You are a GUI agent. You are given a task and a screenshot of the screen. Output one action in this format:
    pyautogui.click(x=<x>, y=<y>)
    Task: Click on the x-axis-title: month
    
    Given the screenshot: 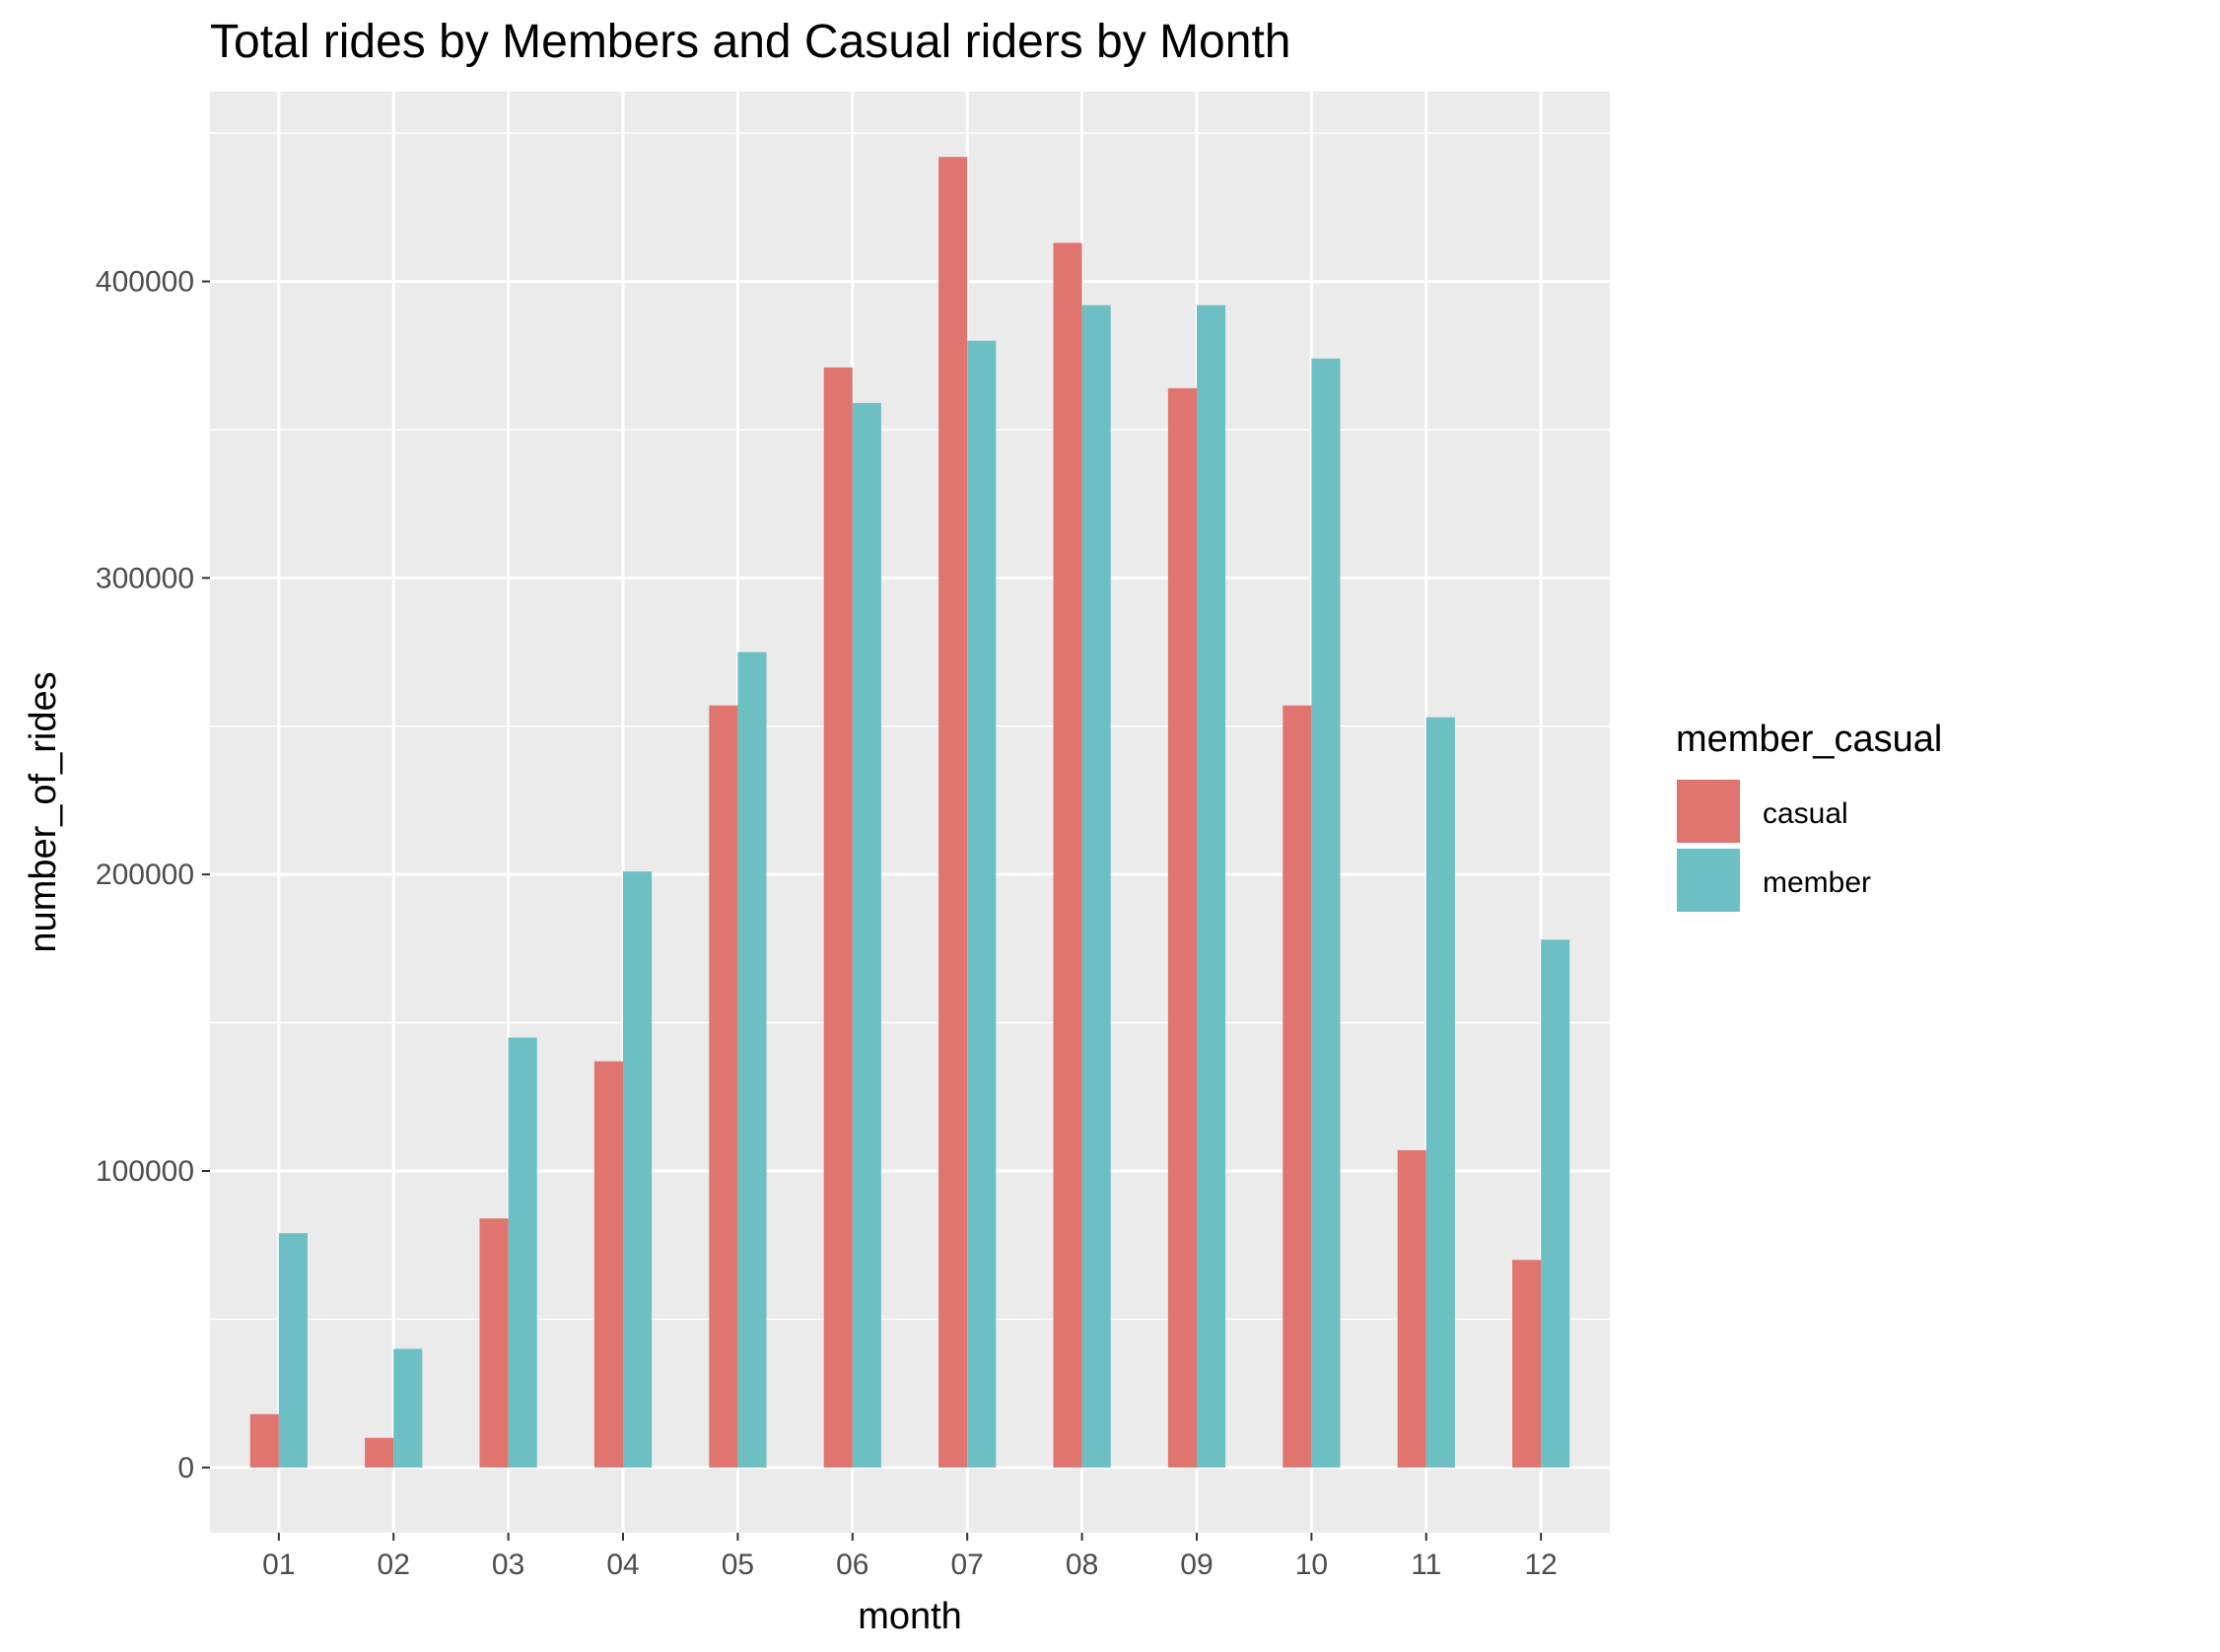 What is the action you would take?
    pyautogui.click(x=910, y=1616)
    